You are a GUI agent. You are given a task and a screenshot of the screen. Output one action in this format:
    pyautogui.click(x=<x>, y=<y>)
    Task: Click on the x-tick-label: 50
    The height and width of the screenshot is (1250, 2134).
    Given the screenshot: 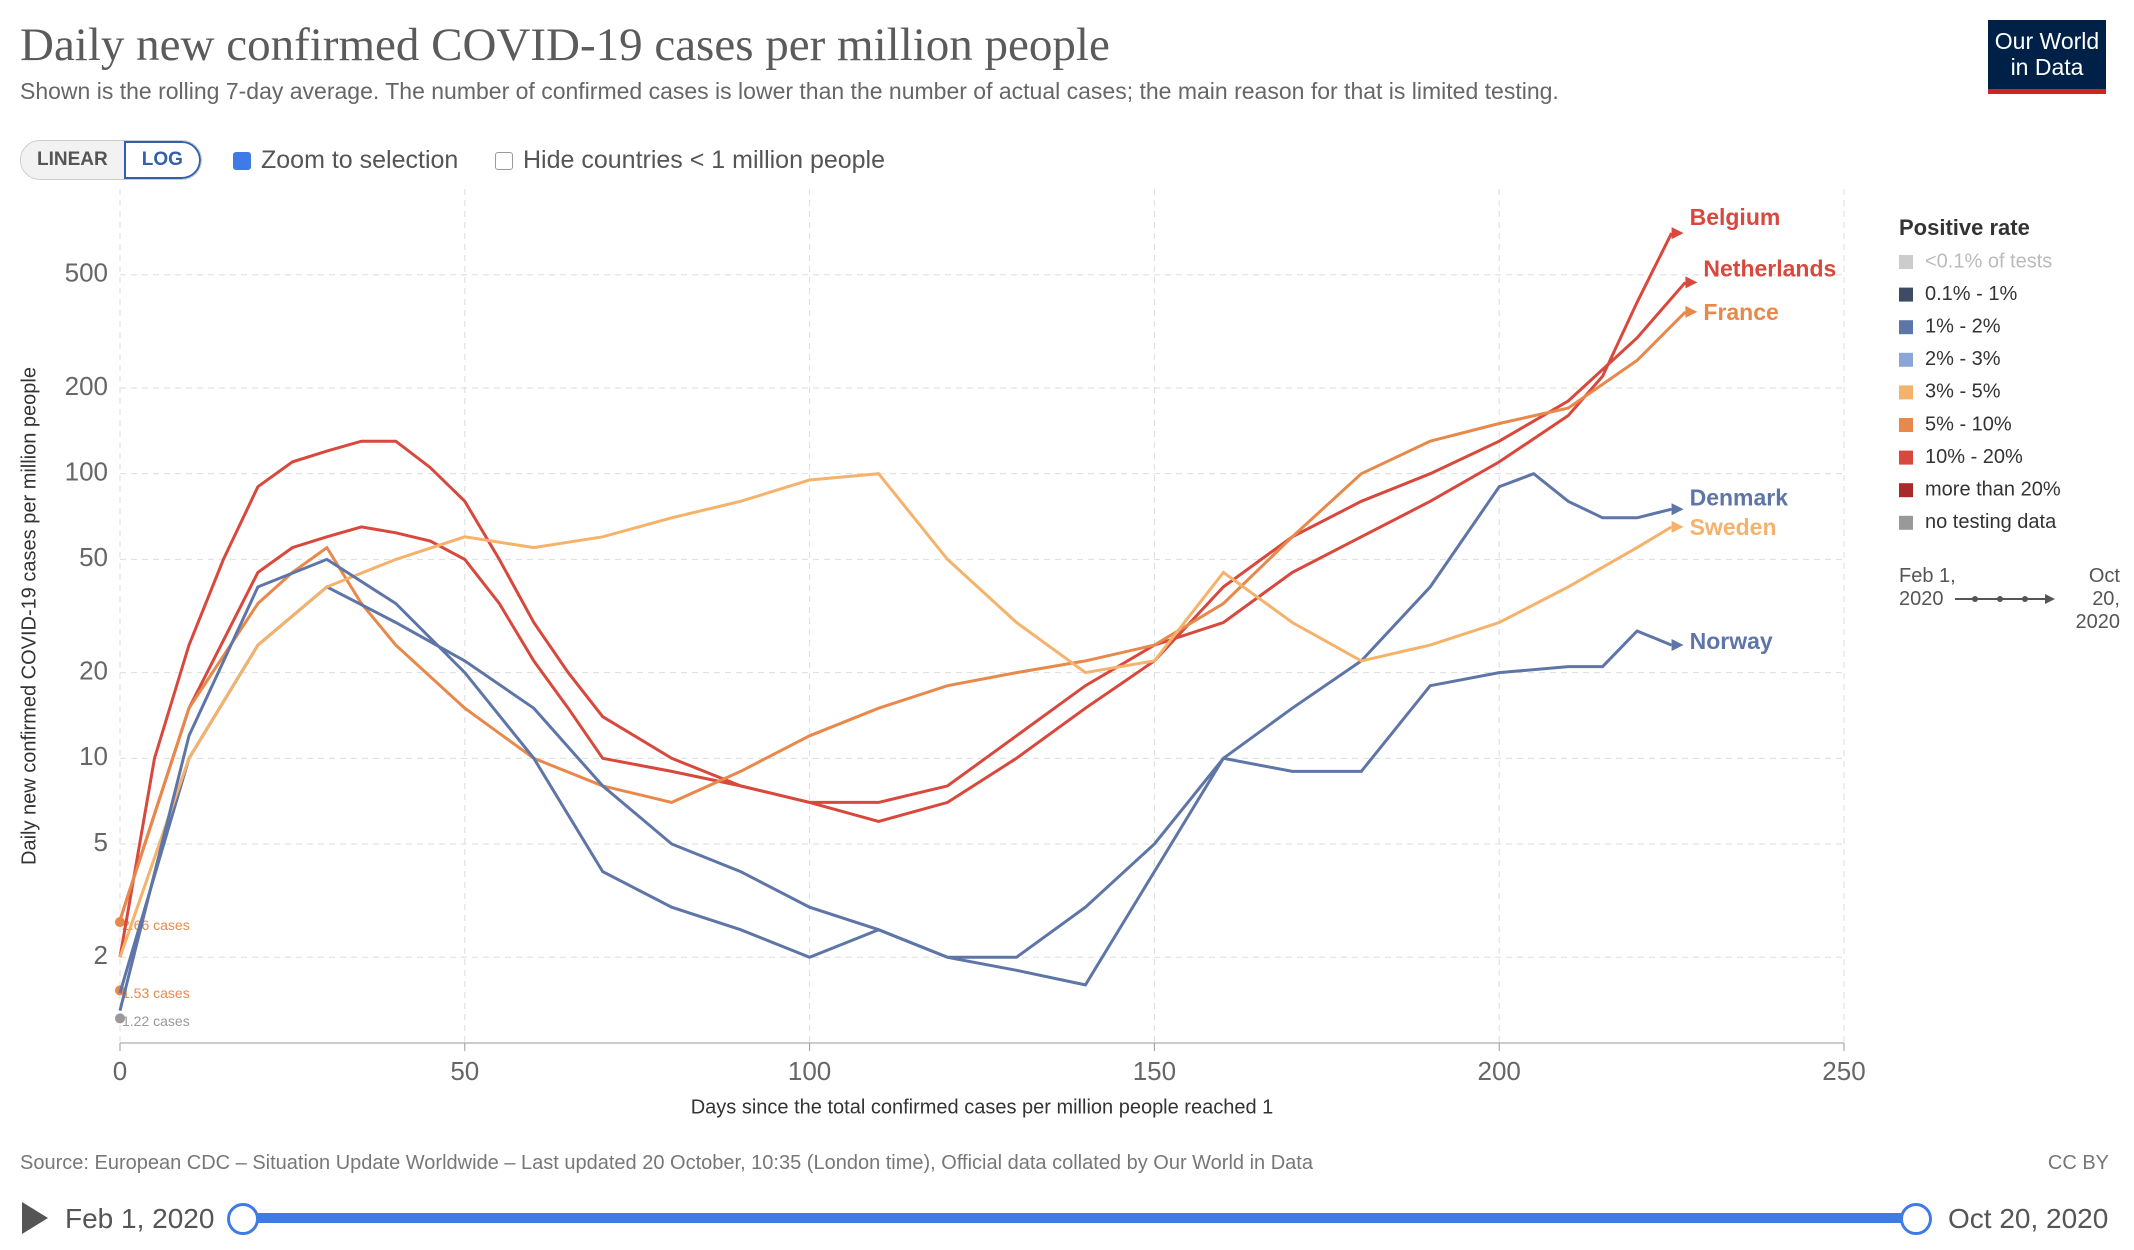 What is the action you would take?
    pyautogui.click(x=464, y=1071)
    